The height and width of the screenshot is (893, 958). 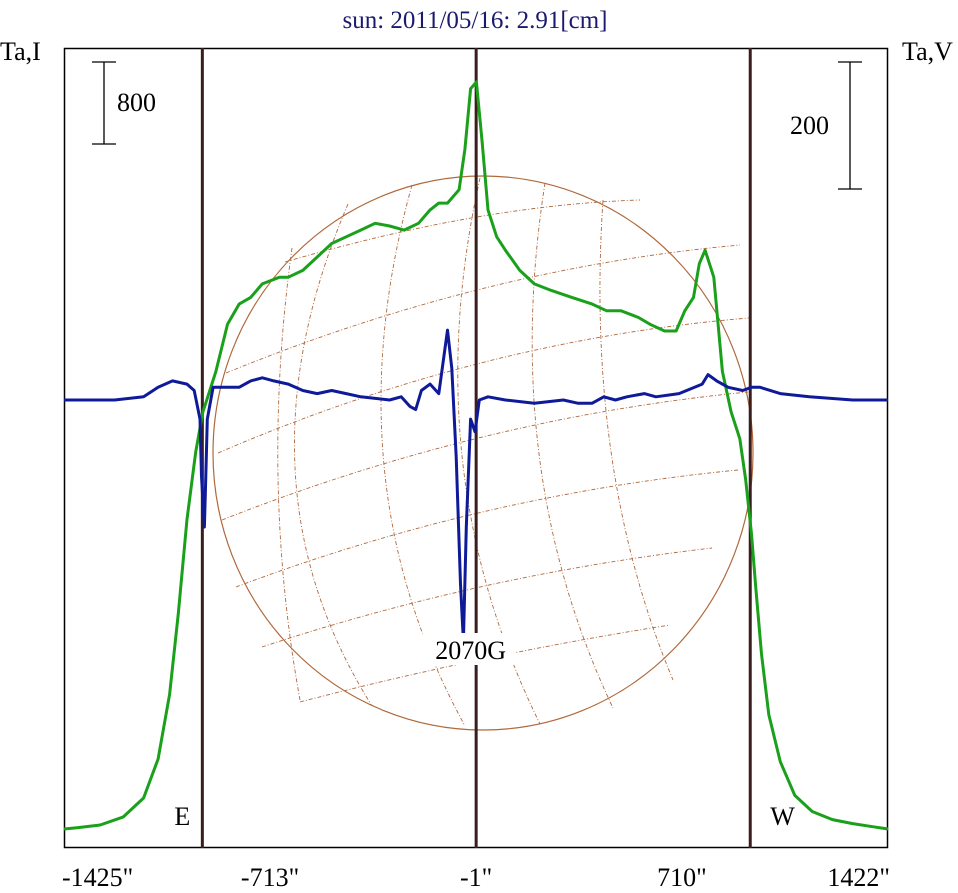 What do you see at coordinates (782, 816) in the screenshot?
I see `limb-label-W: W` at bounding box center [782, 816].